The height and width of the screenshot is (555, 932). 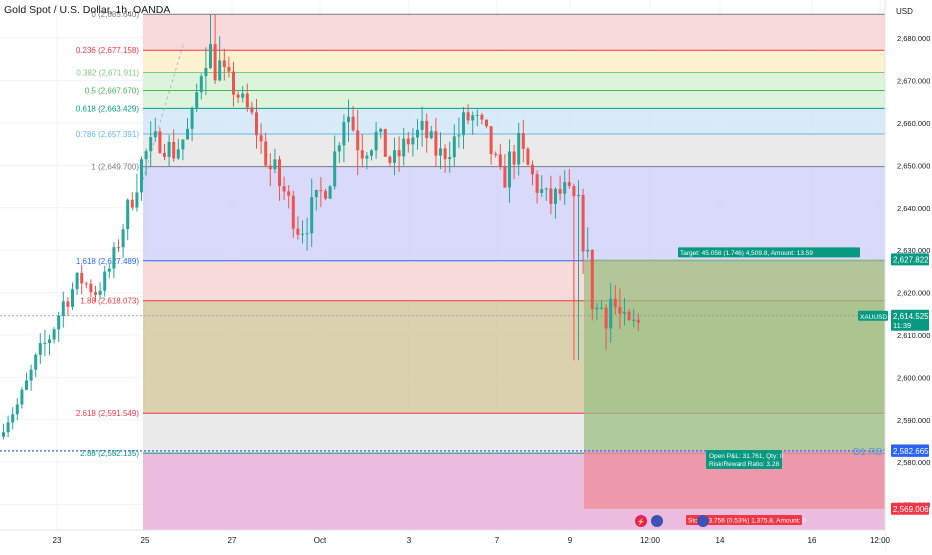 I want to click on target-zone, so click(x=734, y=355).